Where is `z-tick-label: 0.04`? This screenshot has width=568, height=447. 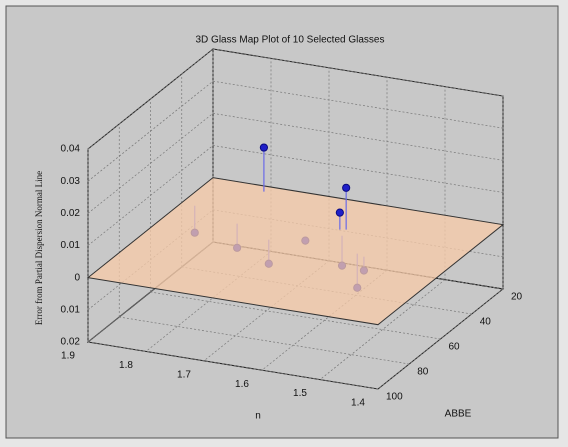
z-tick-label: 0.04 is located at coordinates (71, 149).